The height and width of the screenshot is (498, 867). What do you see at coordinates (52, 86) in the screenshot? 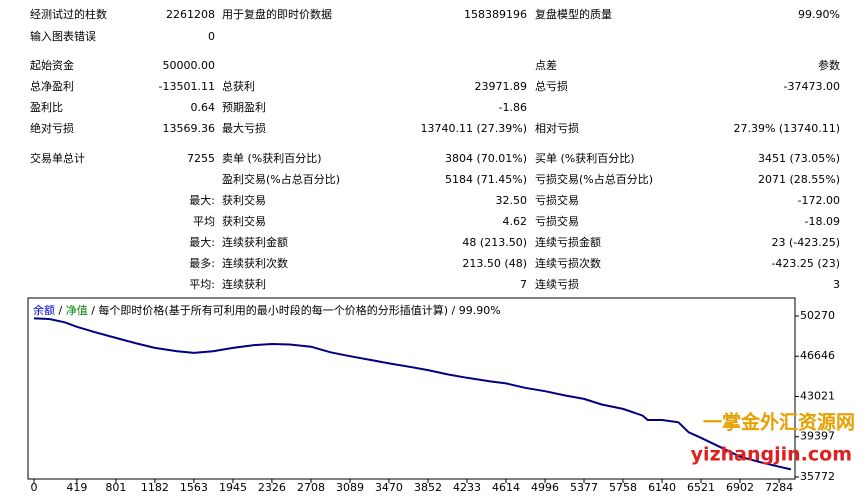
I see `report-label: 总净盈利` at bounding box center [52, 86].